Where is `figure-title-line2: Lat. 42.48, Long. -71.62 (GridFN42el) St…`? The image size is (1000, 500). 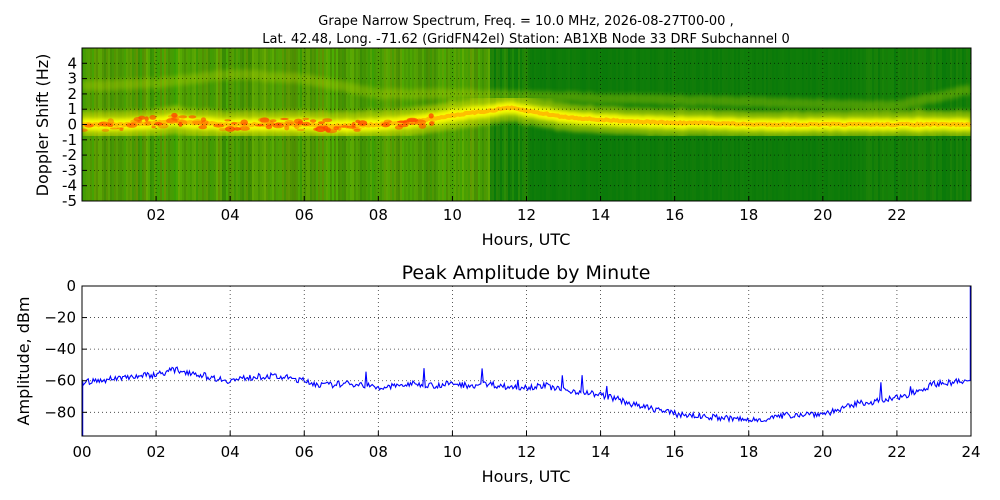 figure-title-line2: Lat. 42.48, Long. -71.62 (GridFN42el) St… is located at coordinates (525, 39).